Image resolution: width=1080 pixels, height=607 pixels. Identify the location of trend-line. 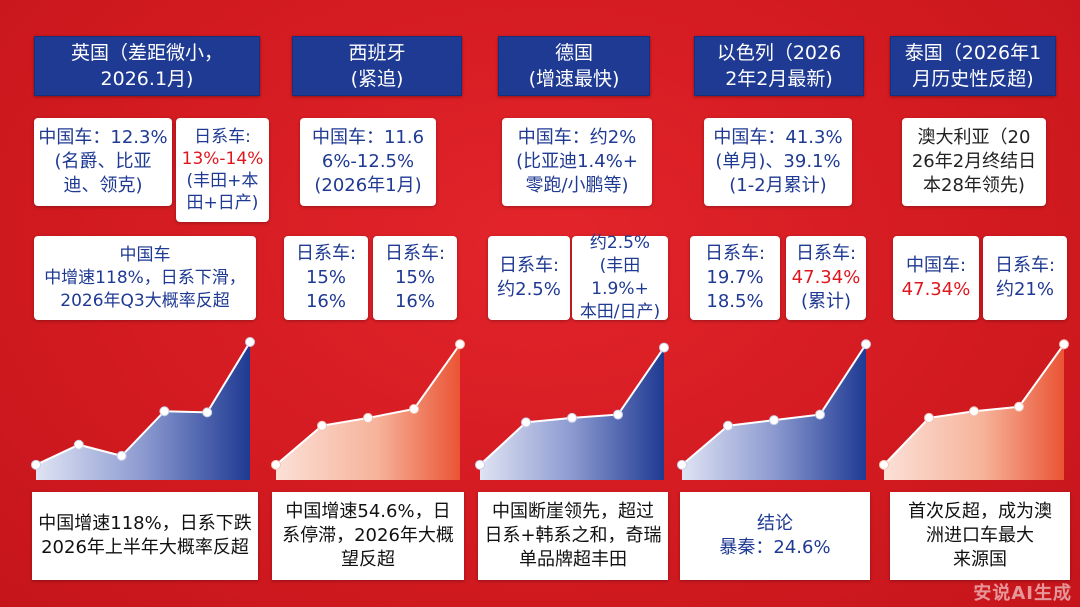
(143, 403).